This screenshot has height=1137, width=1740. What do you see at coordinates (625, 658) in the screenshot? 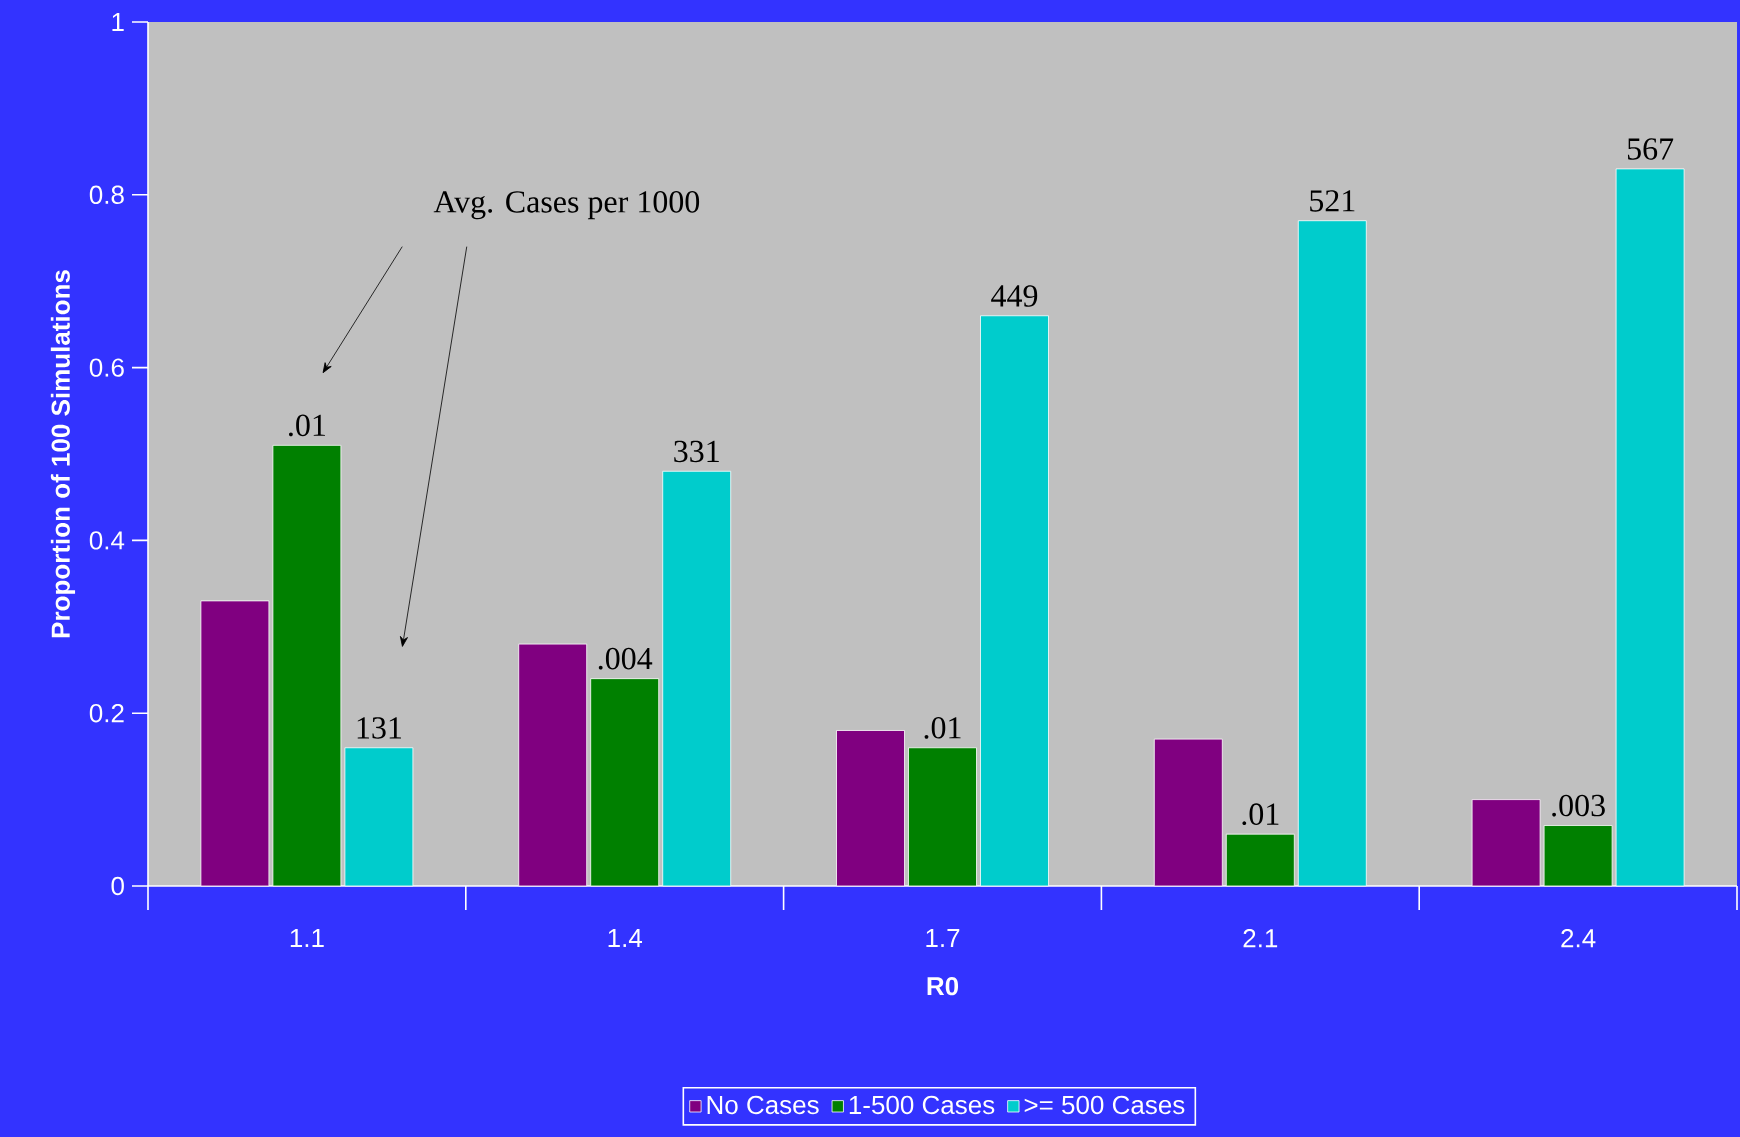
I see `annotation: .004` at bounding box center [625, 658].